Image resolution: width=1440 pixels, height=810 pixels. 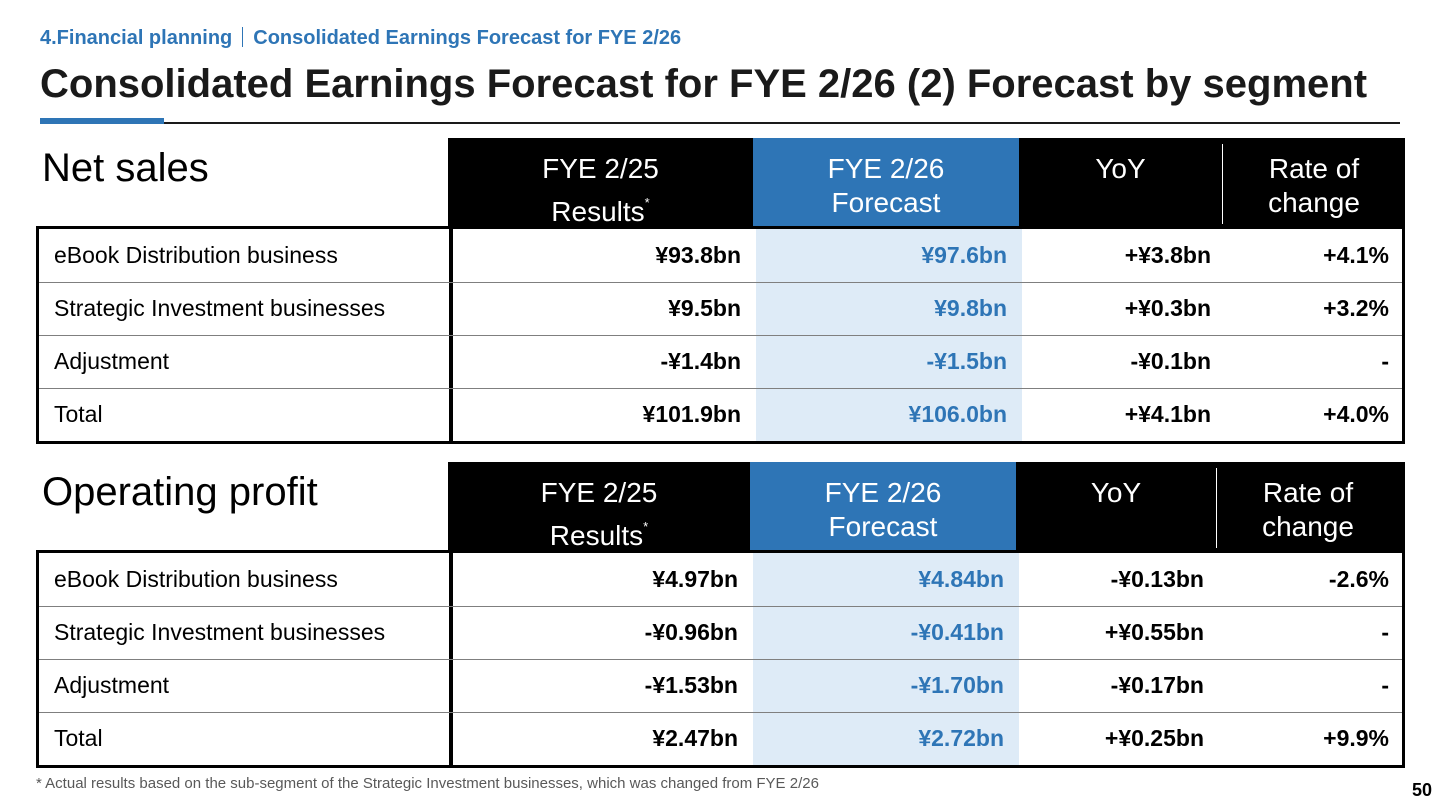 I want to click on forecast-value: ¥97.6bn, so click(x=964, y=255).